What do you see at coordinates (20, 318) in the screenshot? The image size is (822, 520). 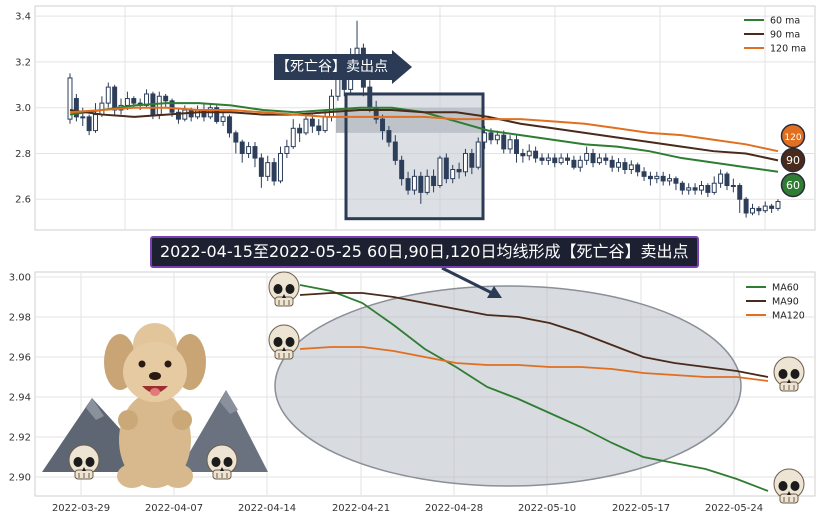 I see `y-tick-label: 2.98` at bounding box center [20, 318].